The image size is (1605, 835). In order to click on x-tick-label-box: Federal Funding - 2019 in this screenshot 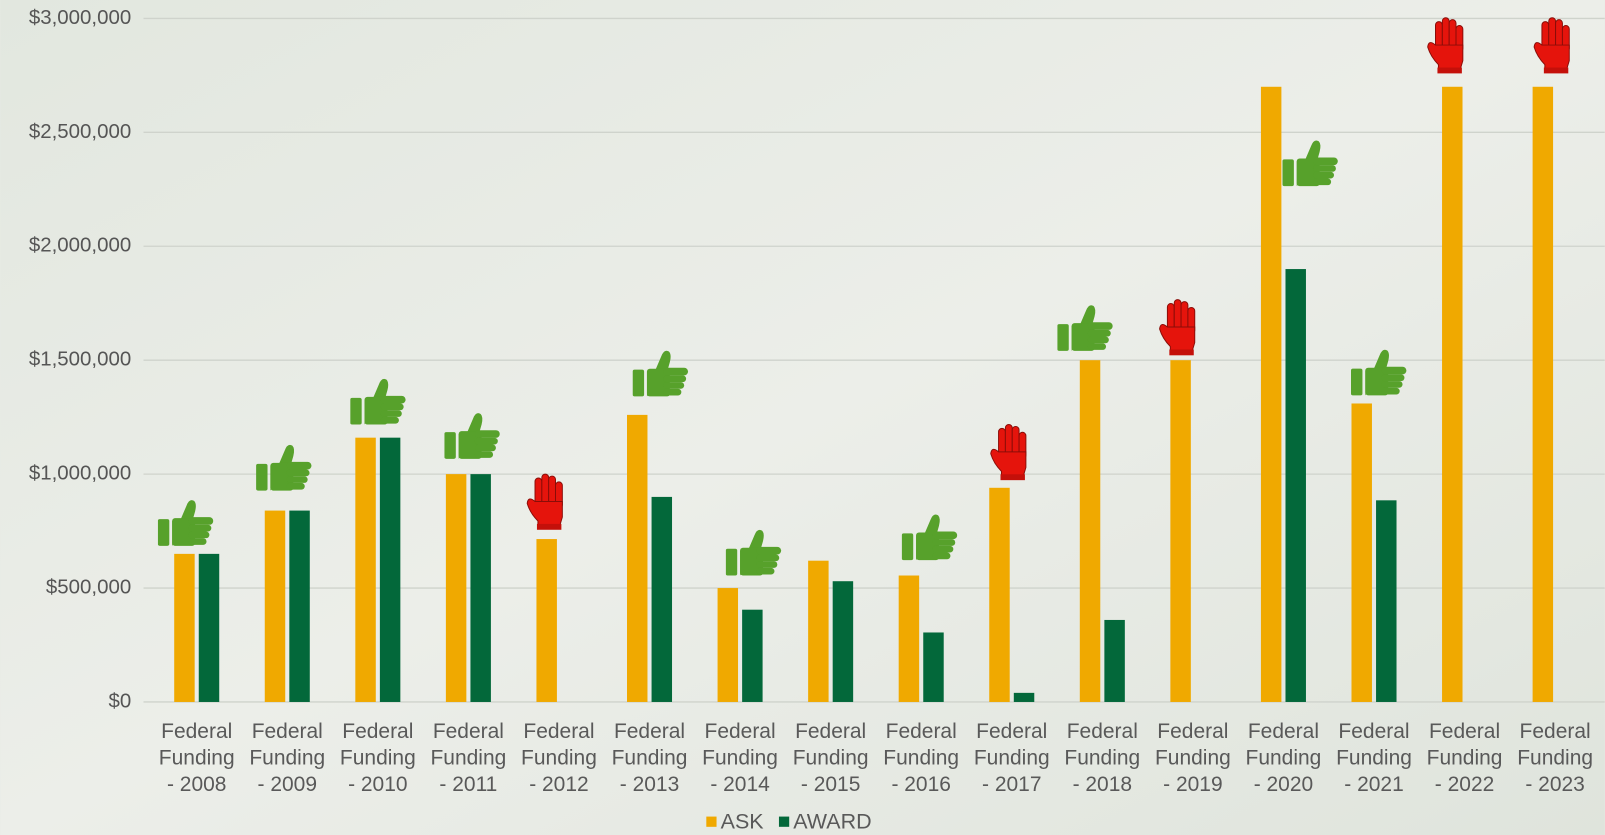, I will do `click(1192, 758)`.